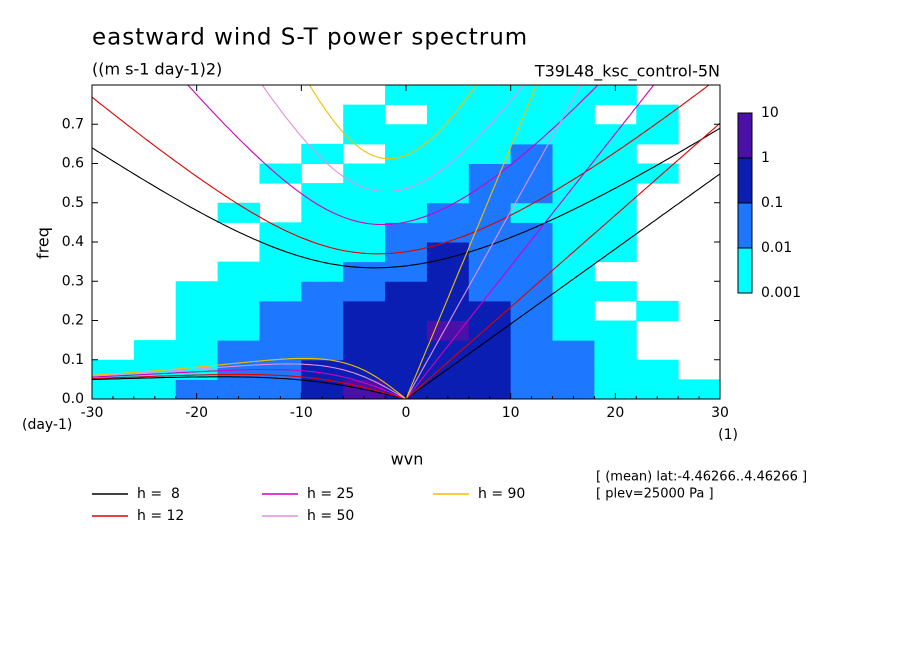 Image resolution: width=904 pixels, height=654 pixels. Describe the element at coordinates (92, 413) in the screenshot. I see `x-tick-label: -30` at that location.